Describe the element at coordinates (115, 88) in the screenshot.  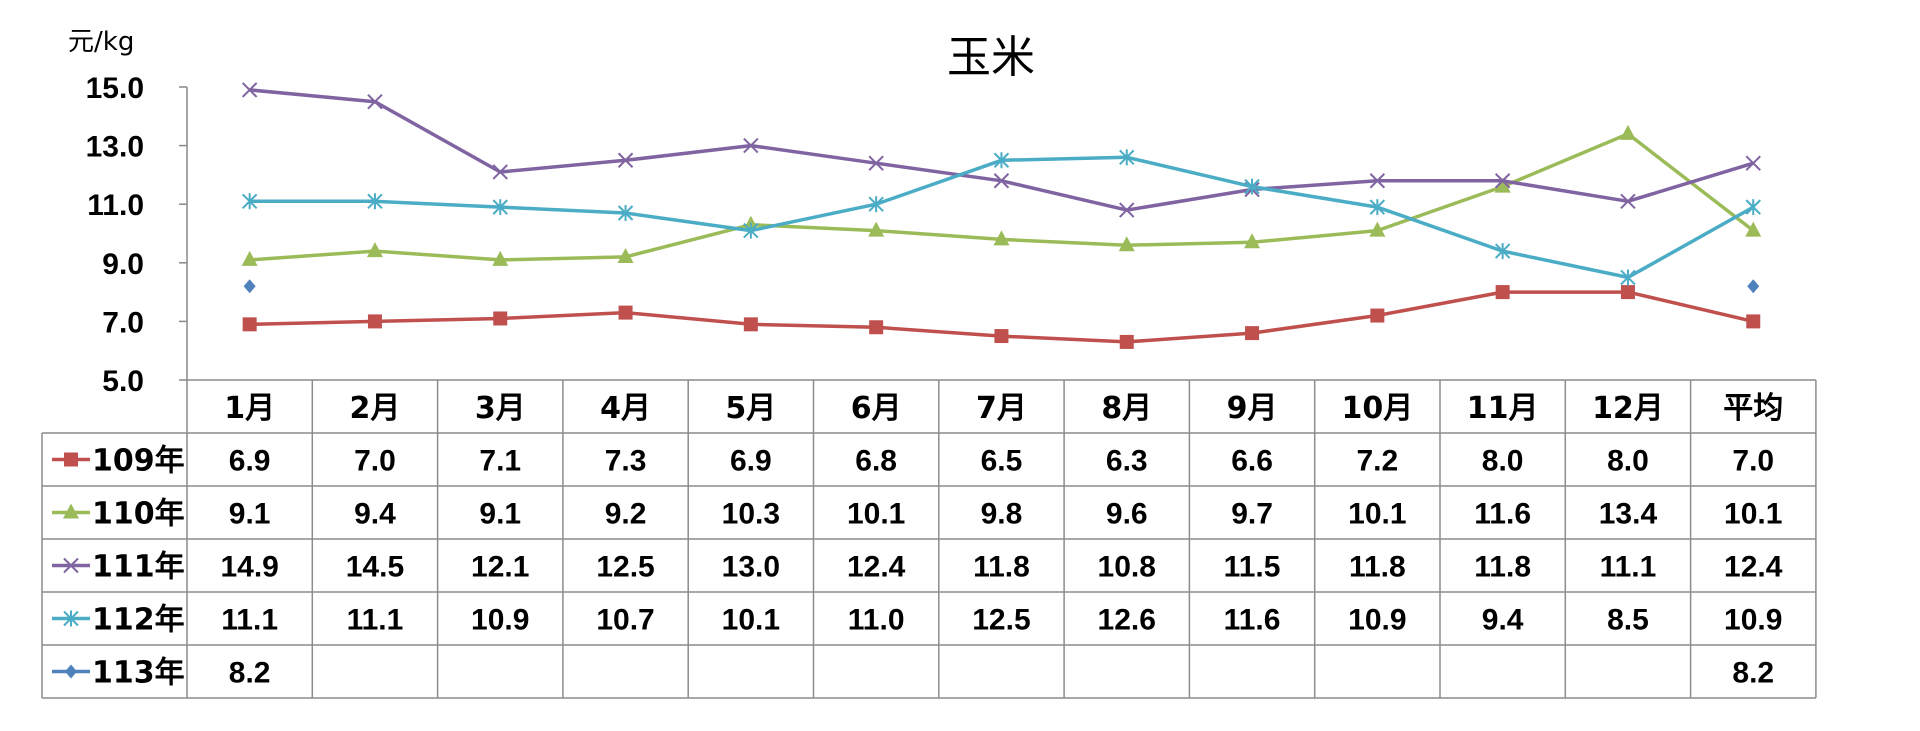
I see `y-tick-label: 15.0` at that location.